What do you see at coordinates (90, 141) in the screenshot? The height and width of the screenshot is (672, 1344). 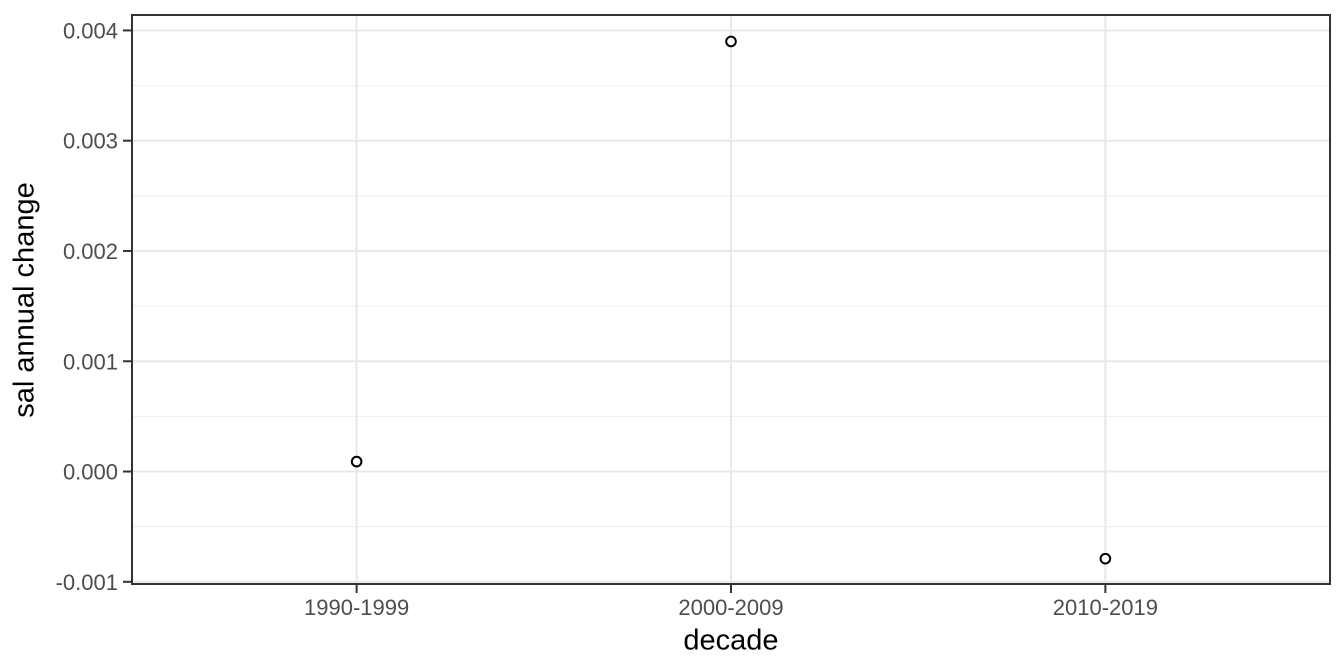 I see `y-tick-label: 0.003` at bounding box center [90, 141].